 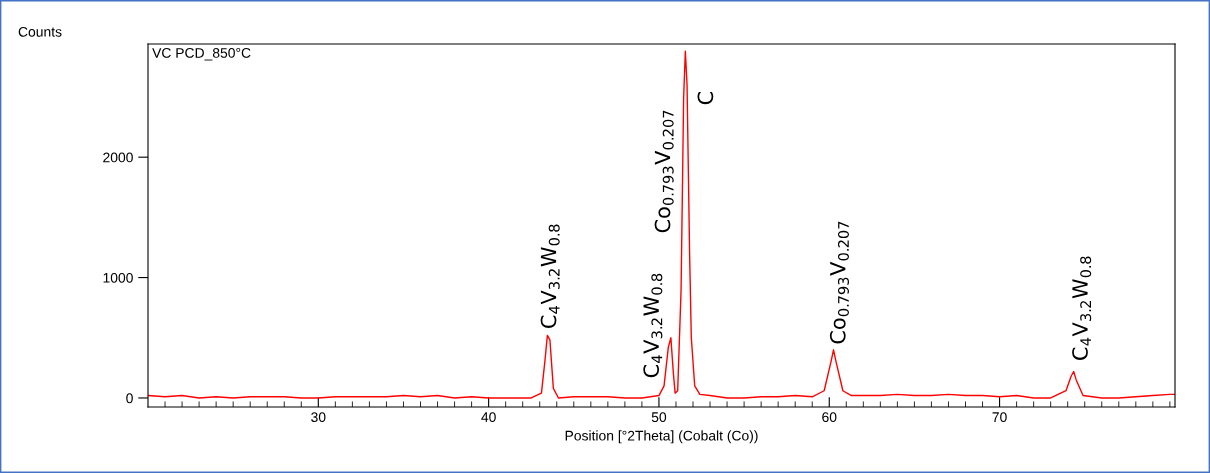 I want to click on x-tick-label: 30, so click(x=318, y=417).